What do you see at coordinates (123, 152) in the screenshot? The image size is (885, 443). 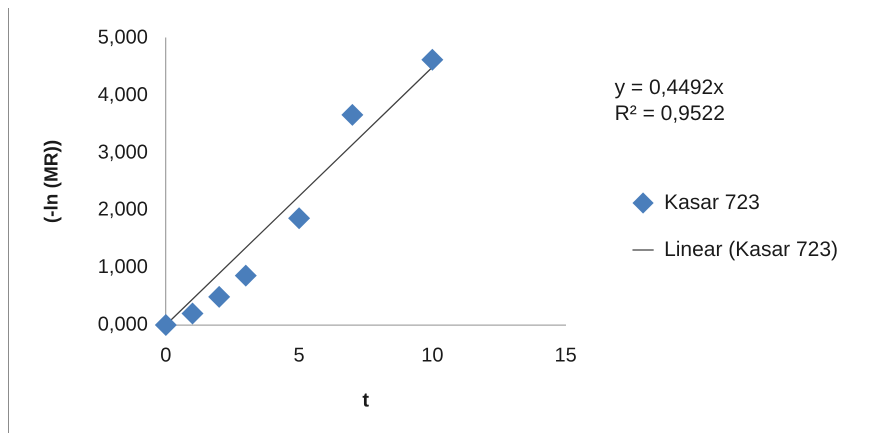 I see `y-tick-label: 3,000` at bounding box center [123, 152].